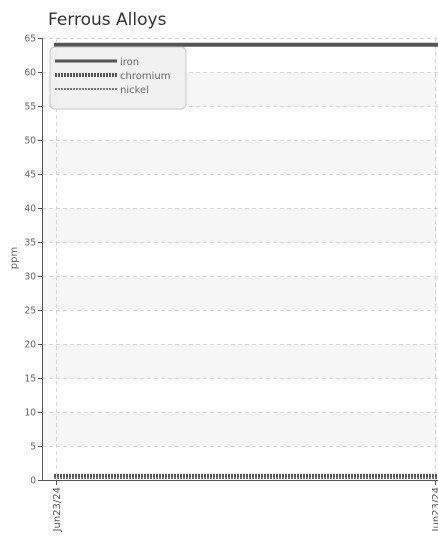  I want to click on y-tick-label: 60, so click(31, 73).